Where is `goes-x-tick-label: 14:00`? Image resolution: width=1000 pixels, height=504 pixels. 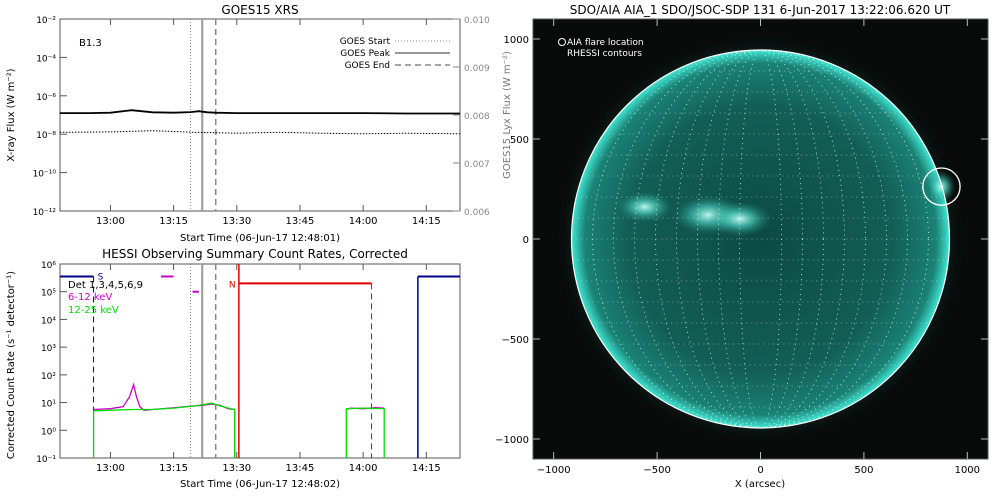 goes-x-tick-label: 14:00 is located at coordinates (363, 221).